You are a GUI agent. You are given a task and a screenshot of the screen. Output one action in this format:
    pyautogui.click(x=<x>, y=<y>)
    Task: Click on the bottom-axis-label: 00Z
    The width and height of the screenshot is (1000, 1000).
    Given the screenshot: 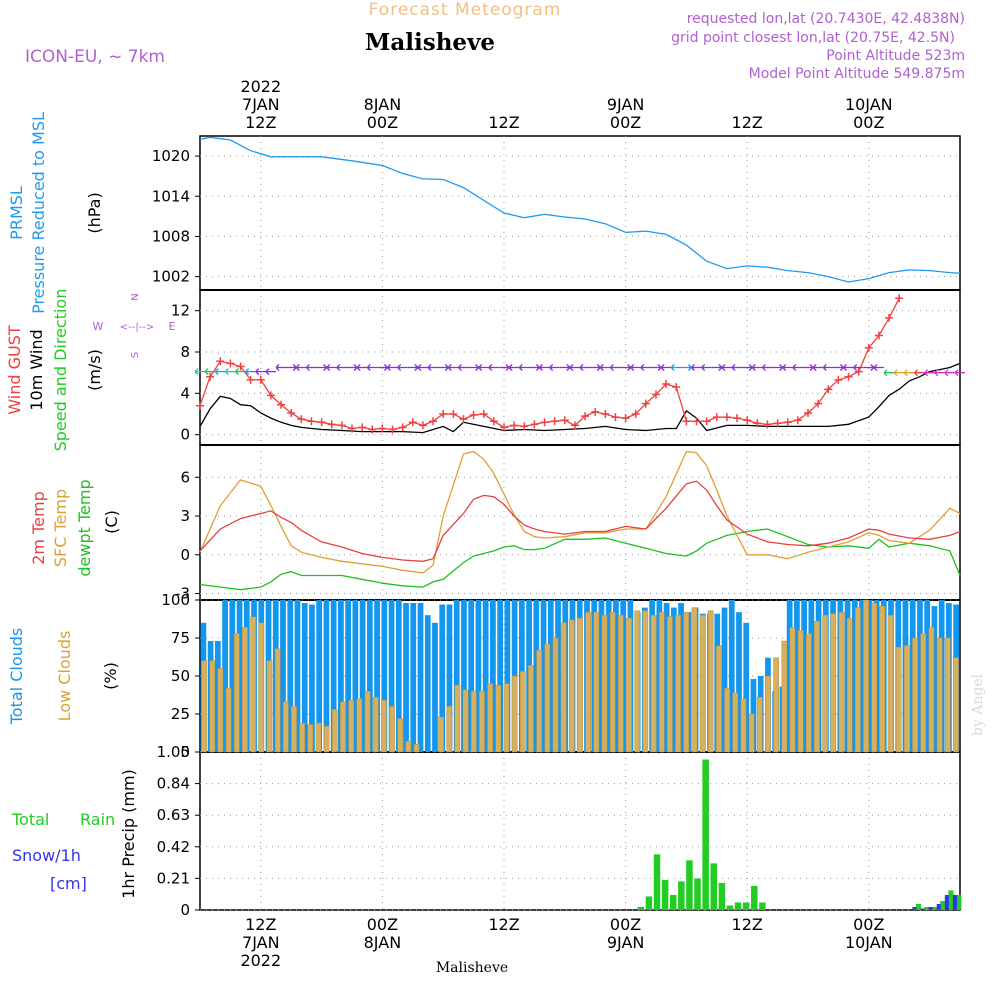 What is the action you would take?
    pyautogui.click(x=625, y=924)
    